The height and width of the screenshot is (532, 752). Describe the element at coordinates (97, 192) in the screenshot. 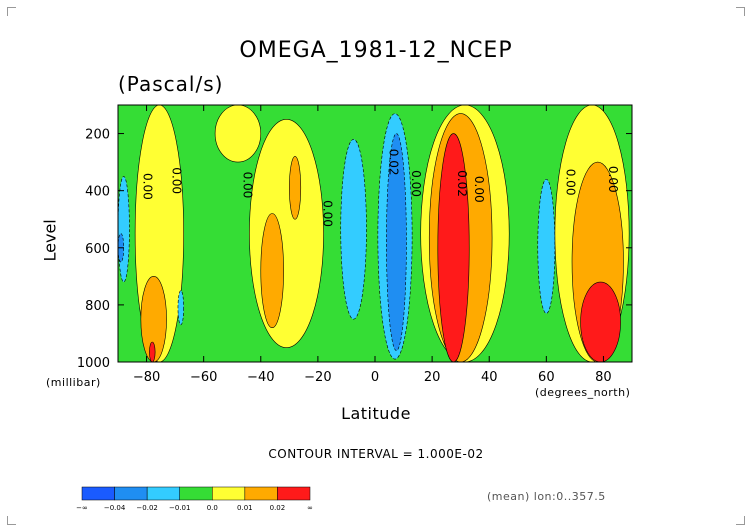

I see `y-tick-label-1: 400` at that location.